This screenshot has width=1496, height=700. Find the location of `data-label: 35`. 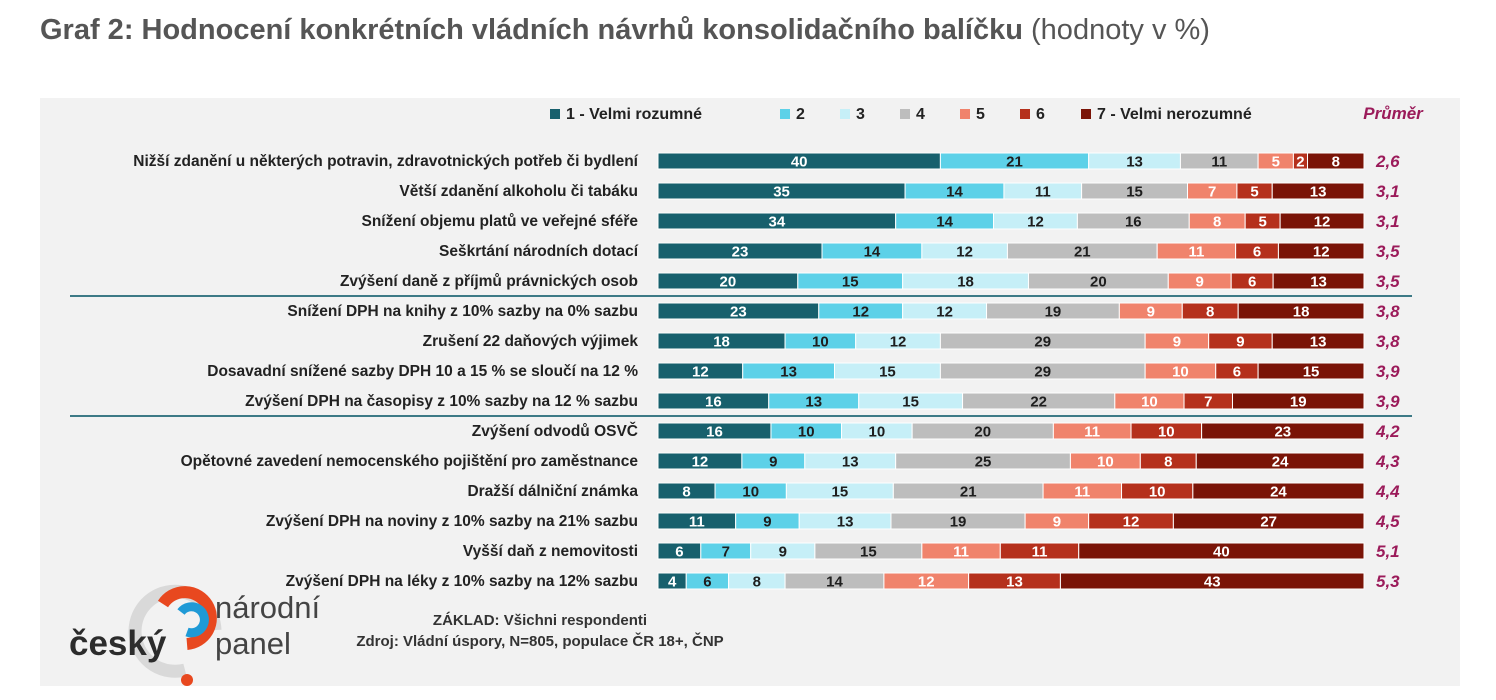

data-label: 35 is located at coordinates (781, 192).